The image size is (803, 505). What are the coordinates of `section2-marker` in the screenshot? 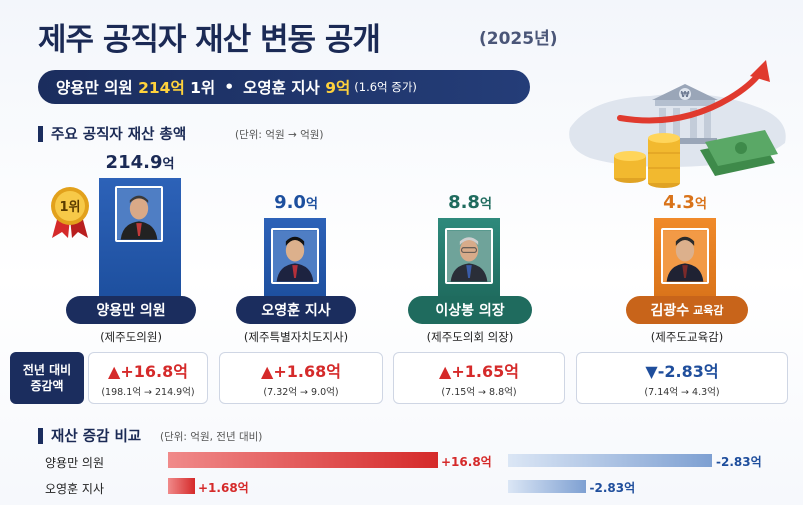 It's located at (40, 436).